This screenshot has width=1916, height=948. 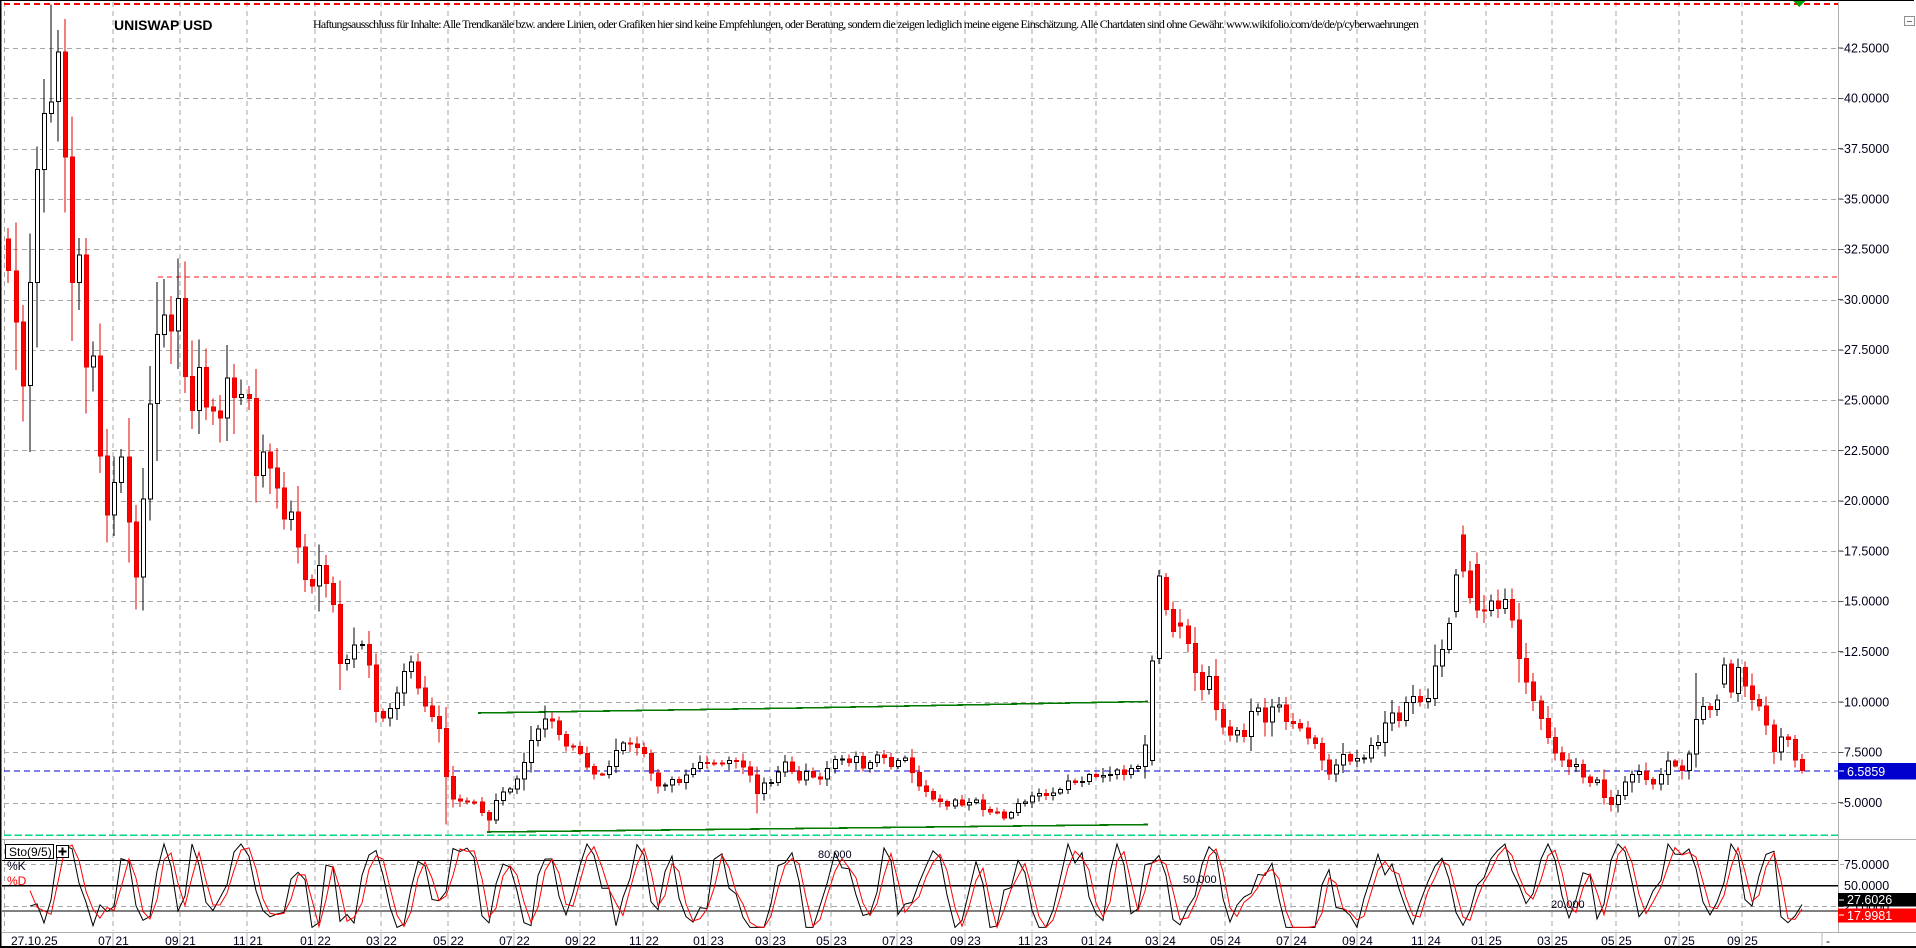 What do you see at coordinates (1866, 772) in the screenshot?
I see `svg-text: 6.5859` at bounding box center [1866, 772].